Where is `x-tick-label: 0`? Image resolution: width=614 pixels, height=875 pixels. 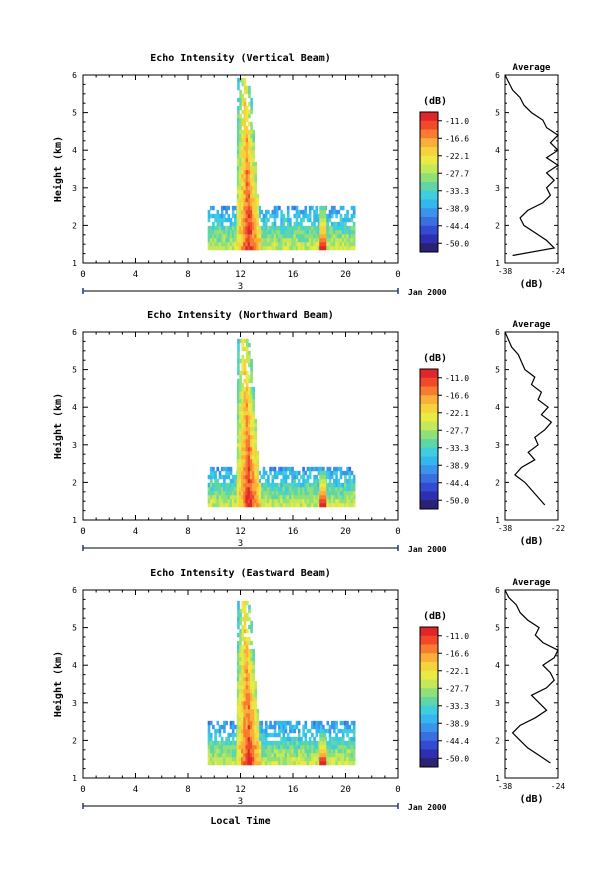
x-tick-label: 0 is located at coordinates (397, 275).